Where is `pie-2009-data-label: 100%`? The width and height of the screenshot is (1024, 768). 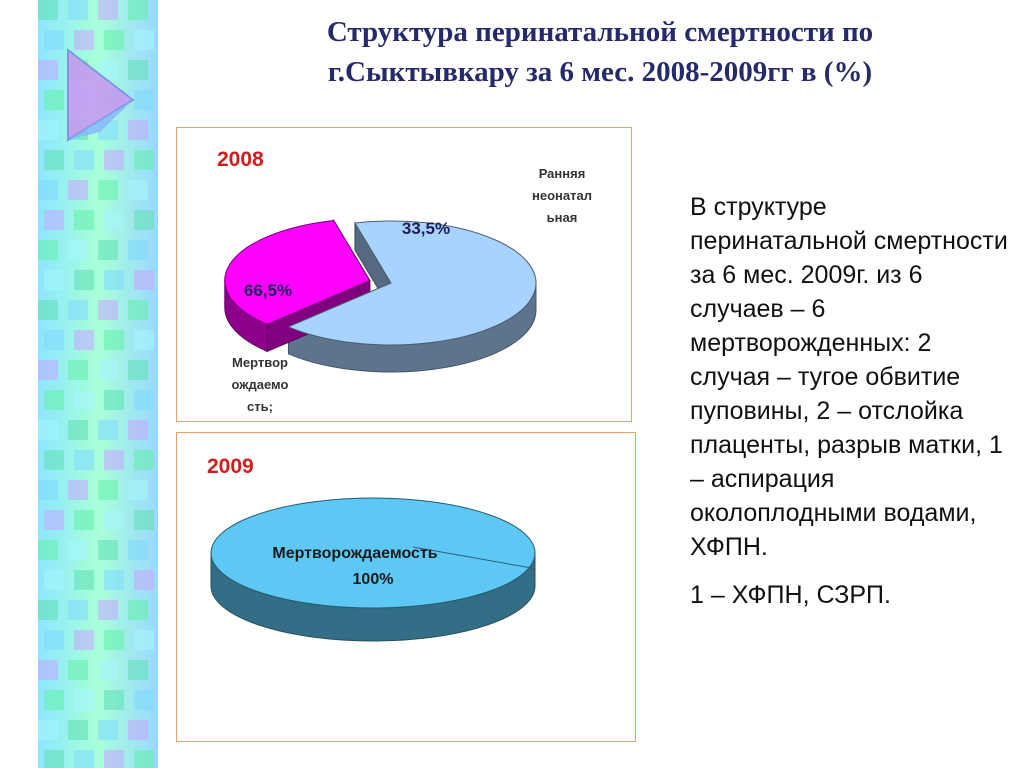
pie-2009-data-label: 100% is located at coordinates (373, 579).